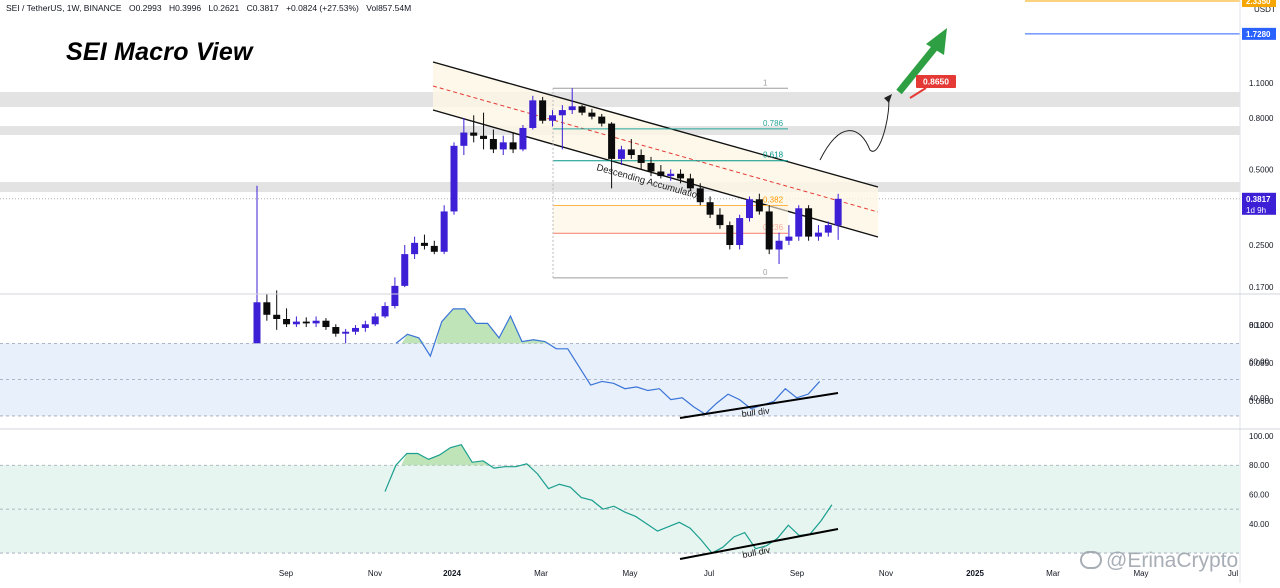 Image resolution: width=1280 pixels, height=588 pixels. I want to click on target-pointer, so click(918, 93).